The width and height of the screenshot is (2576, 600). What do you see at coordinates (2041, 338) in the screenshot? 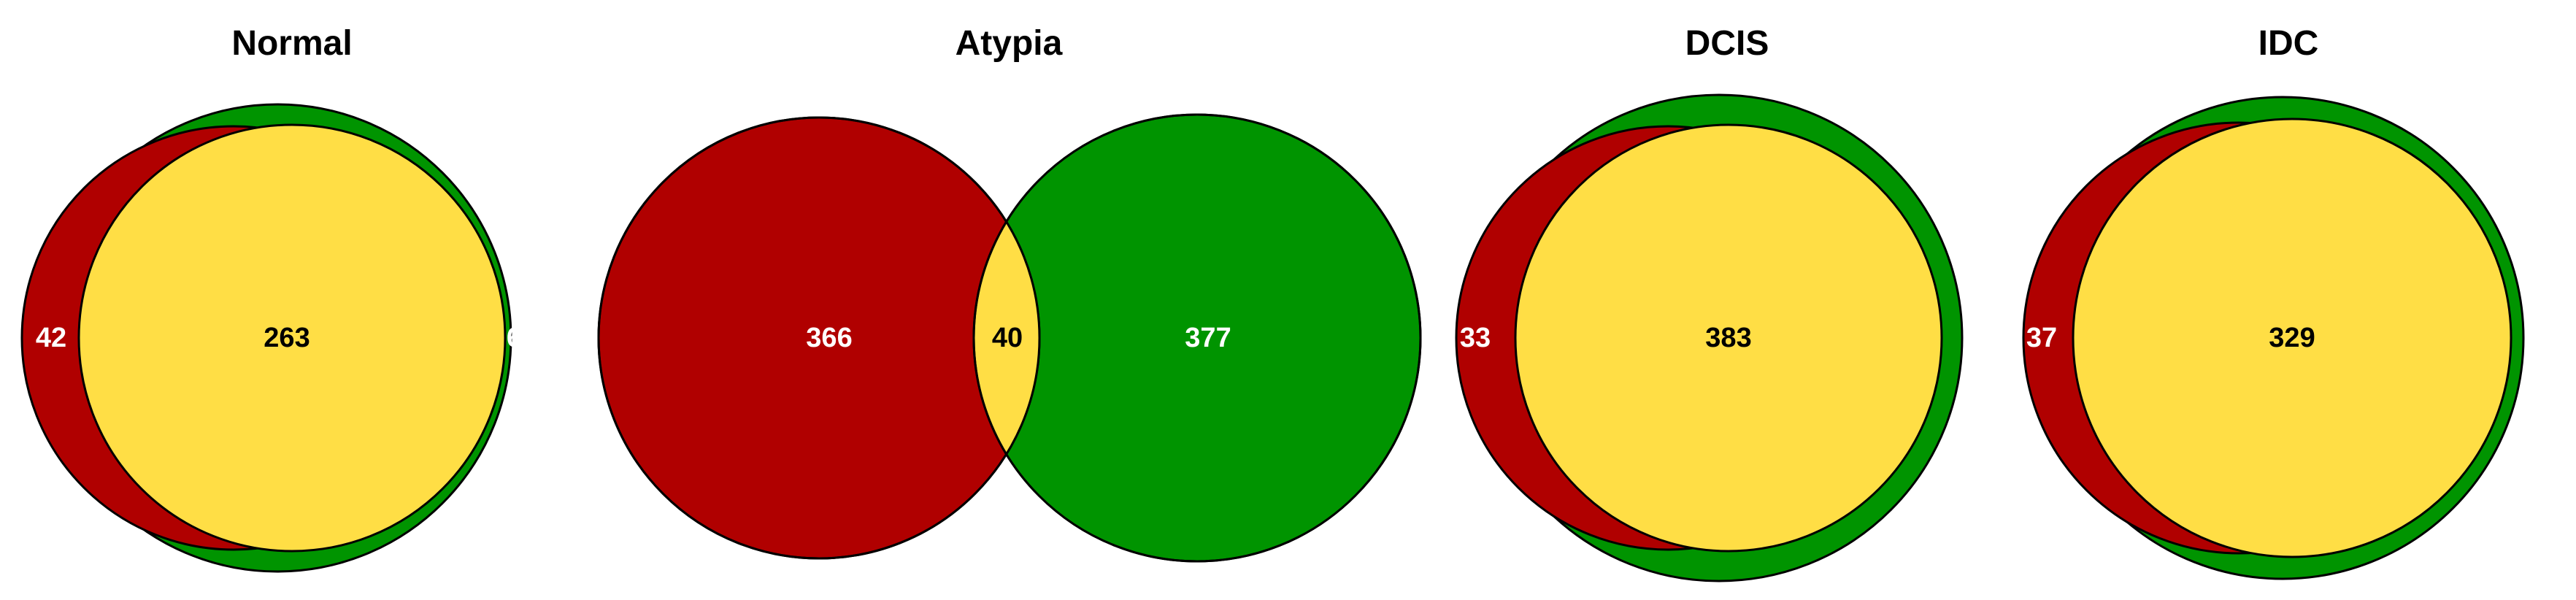
I see `left-only-count-idc: 37` at bounding box center [2041, 338].